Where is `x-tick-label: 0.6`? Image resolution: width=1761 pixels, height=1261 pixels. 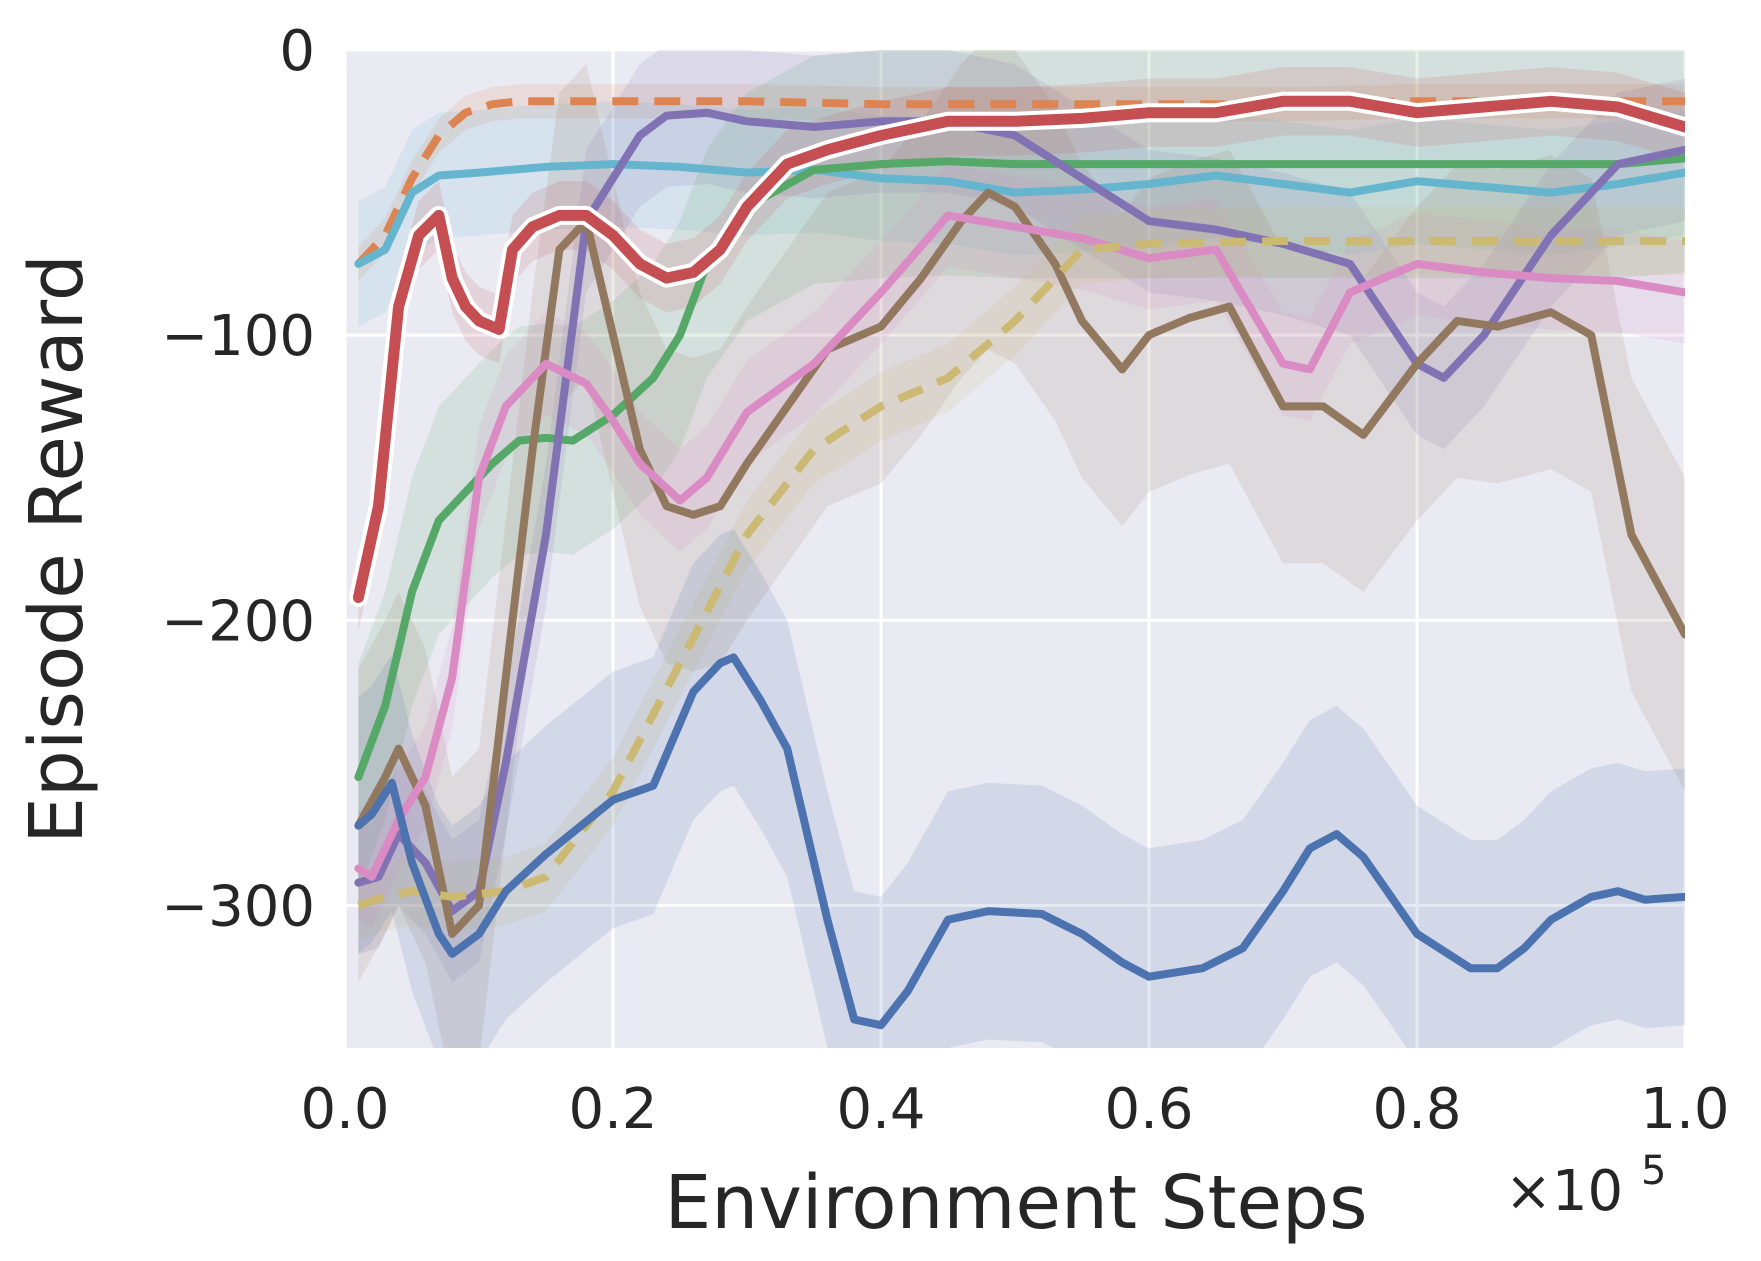
x-tick-label: 0.6 is located at coordinates (1148, 1109).